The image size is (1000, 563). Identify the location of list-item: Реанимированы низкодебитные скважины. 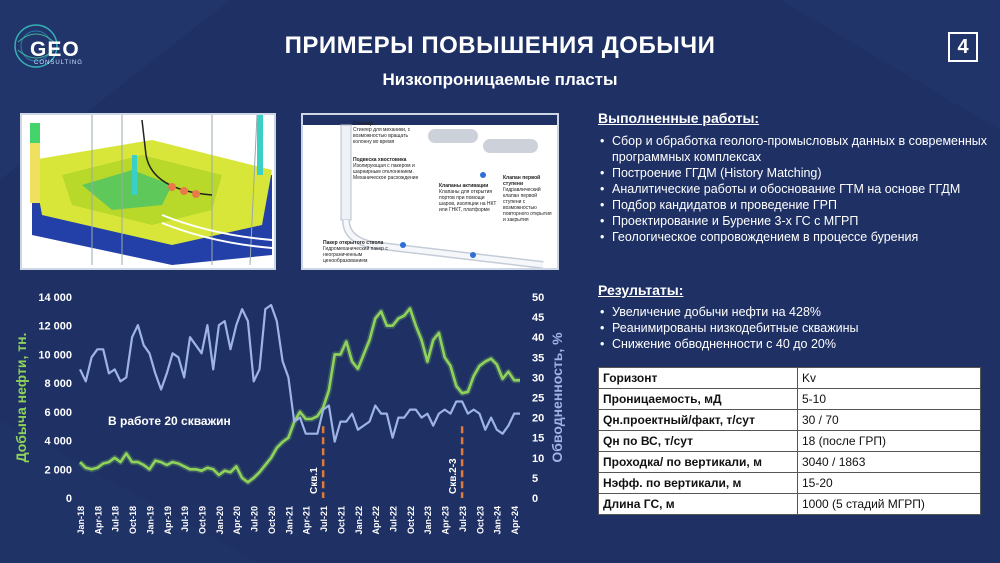
(793, 328).